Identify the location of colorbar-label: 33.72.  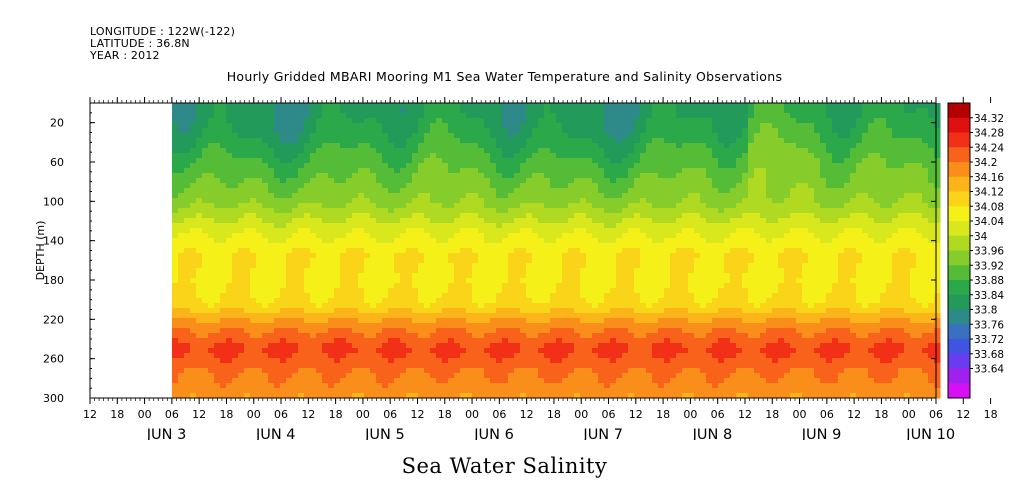
(989, 340).